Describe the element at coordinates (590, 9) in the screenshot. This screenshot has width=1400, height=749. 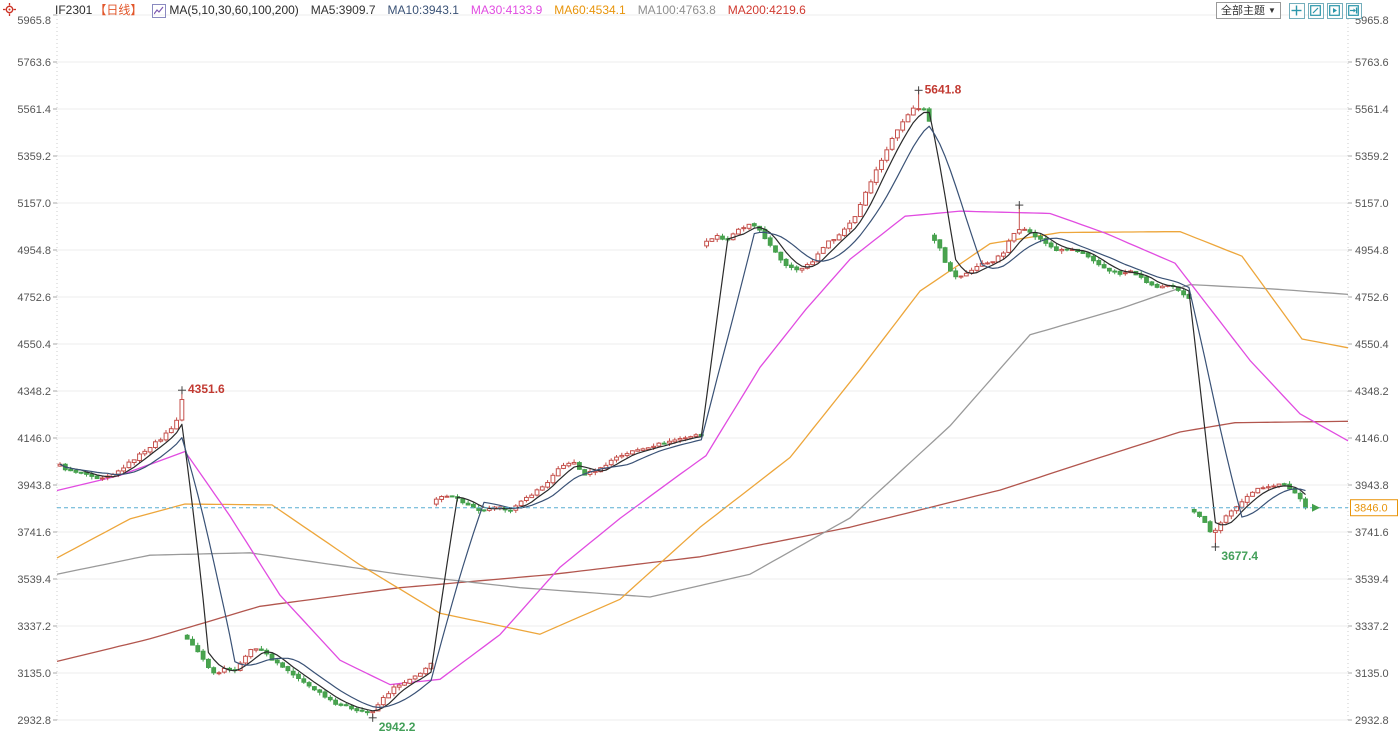
I see `ma60-value: MA60:4534.1` at that location.